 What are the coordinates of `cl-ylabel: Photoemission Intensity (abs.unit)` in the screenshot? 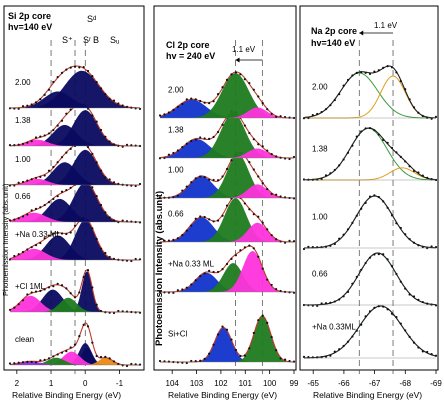 It's located at (159, 268).